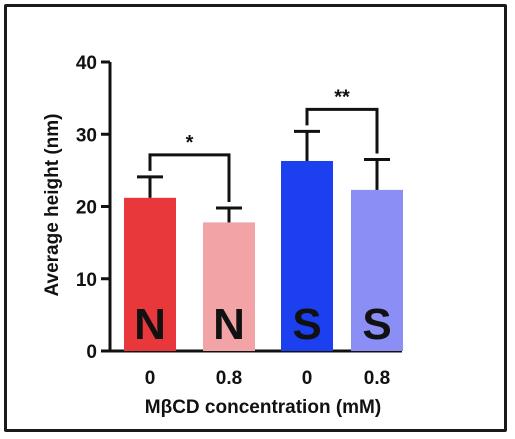 Image resolution: width=515 pixels, height=439 pixels. I want to click on x-tick-label-1: 0.8, so click(229, 378).